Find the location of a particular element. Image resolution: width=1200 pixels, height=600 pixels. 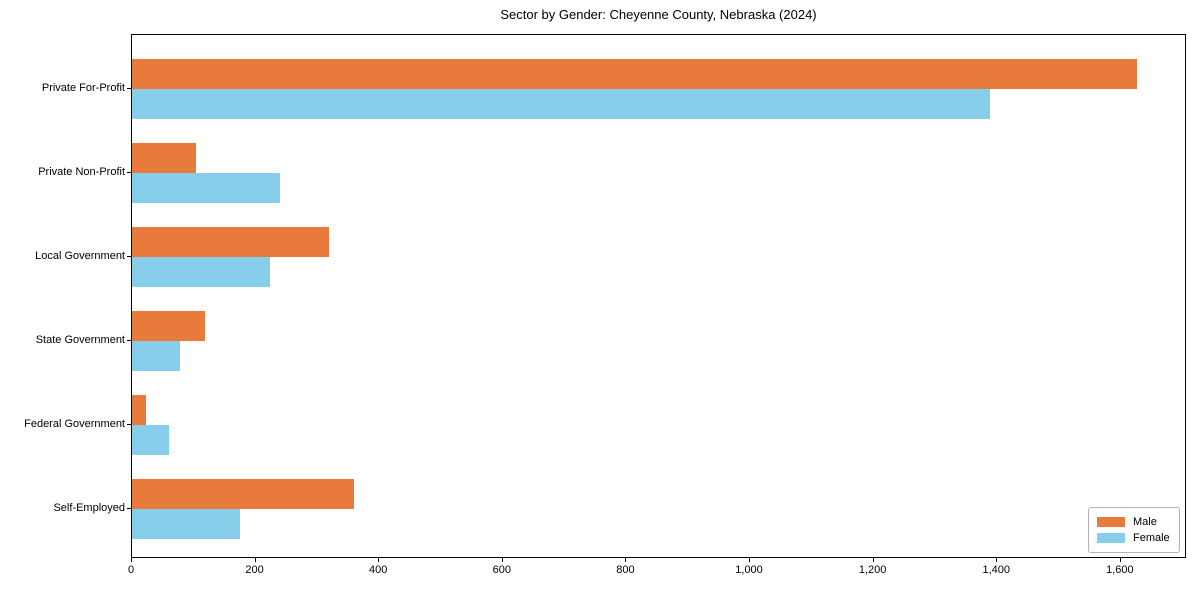

x-axis-label: 400 is located at coordinates (378, 570).